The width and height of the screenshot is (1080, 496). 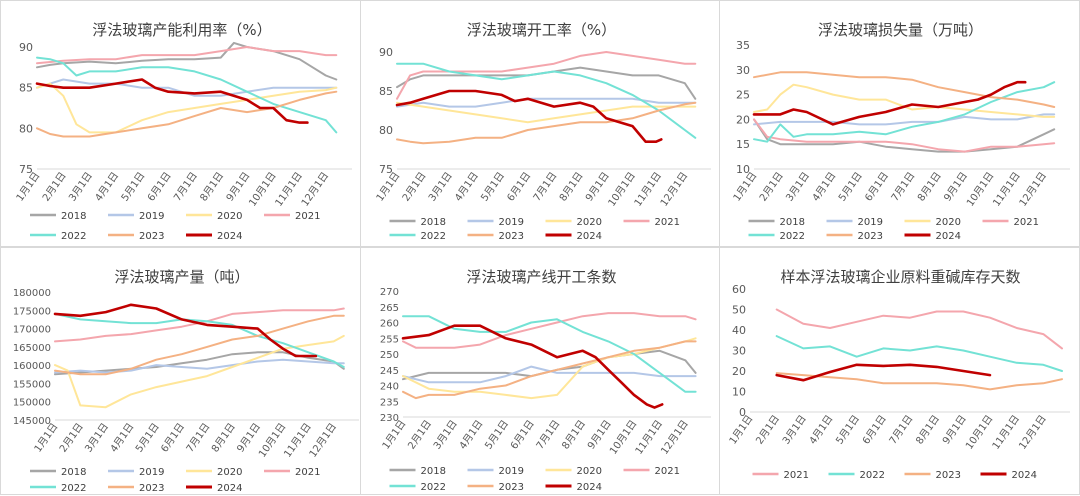 I want to click on y-tick-label: 50, so click(x=739, y=310).